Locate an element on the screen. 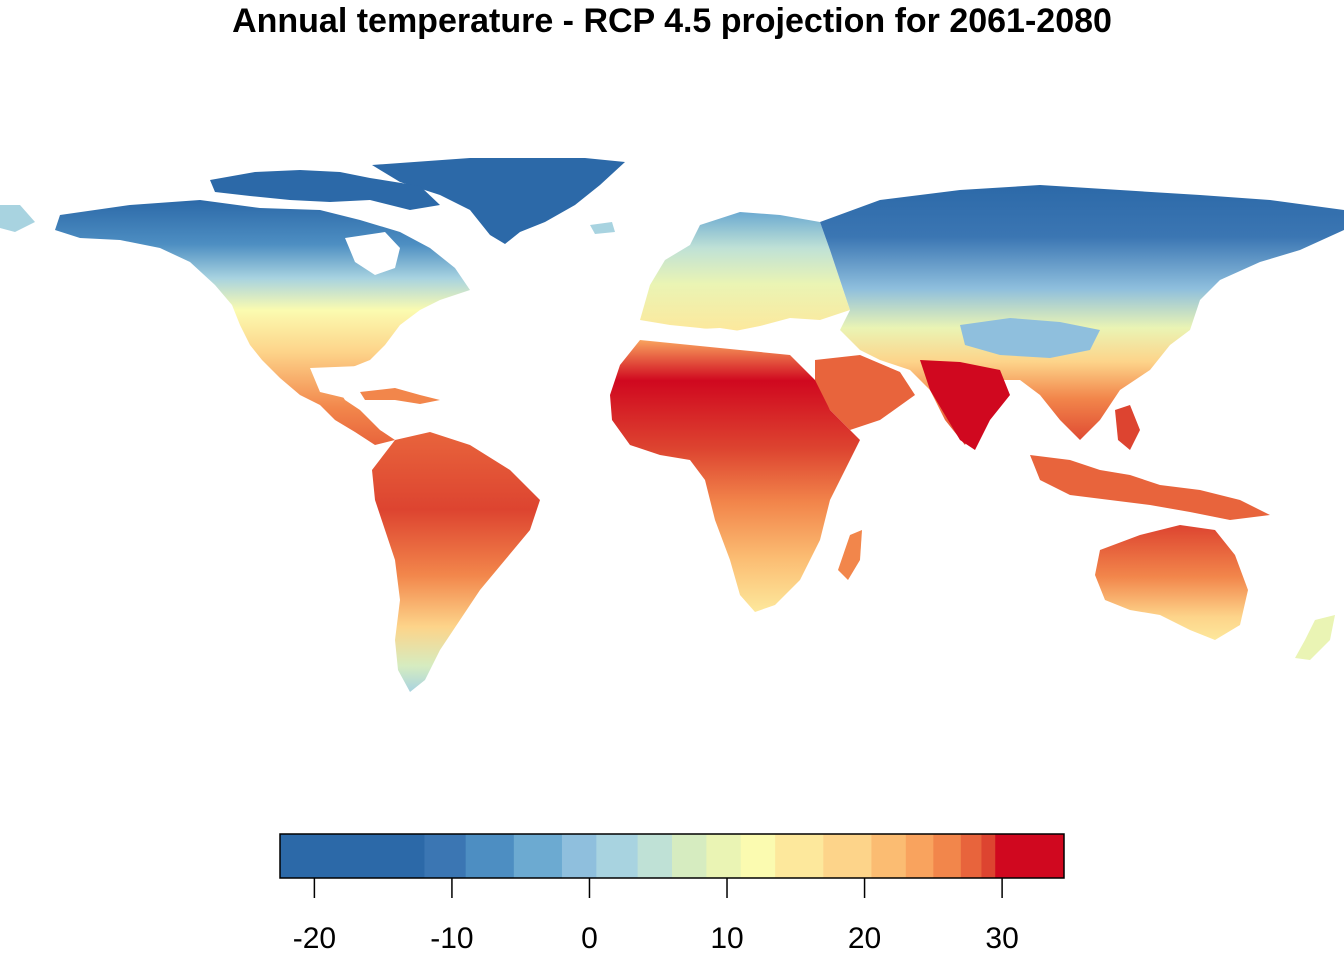 This screenshot has width=1344, height=960. philippines is located at coordinates (1127, 427).